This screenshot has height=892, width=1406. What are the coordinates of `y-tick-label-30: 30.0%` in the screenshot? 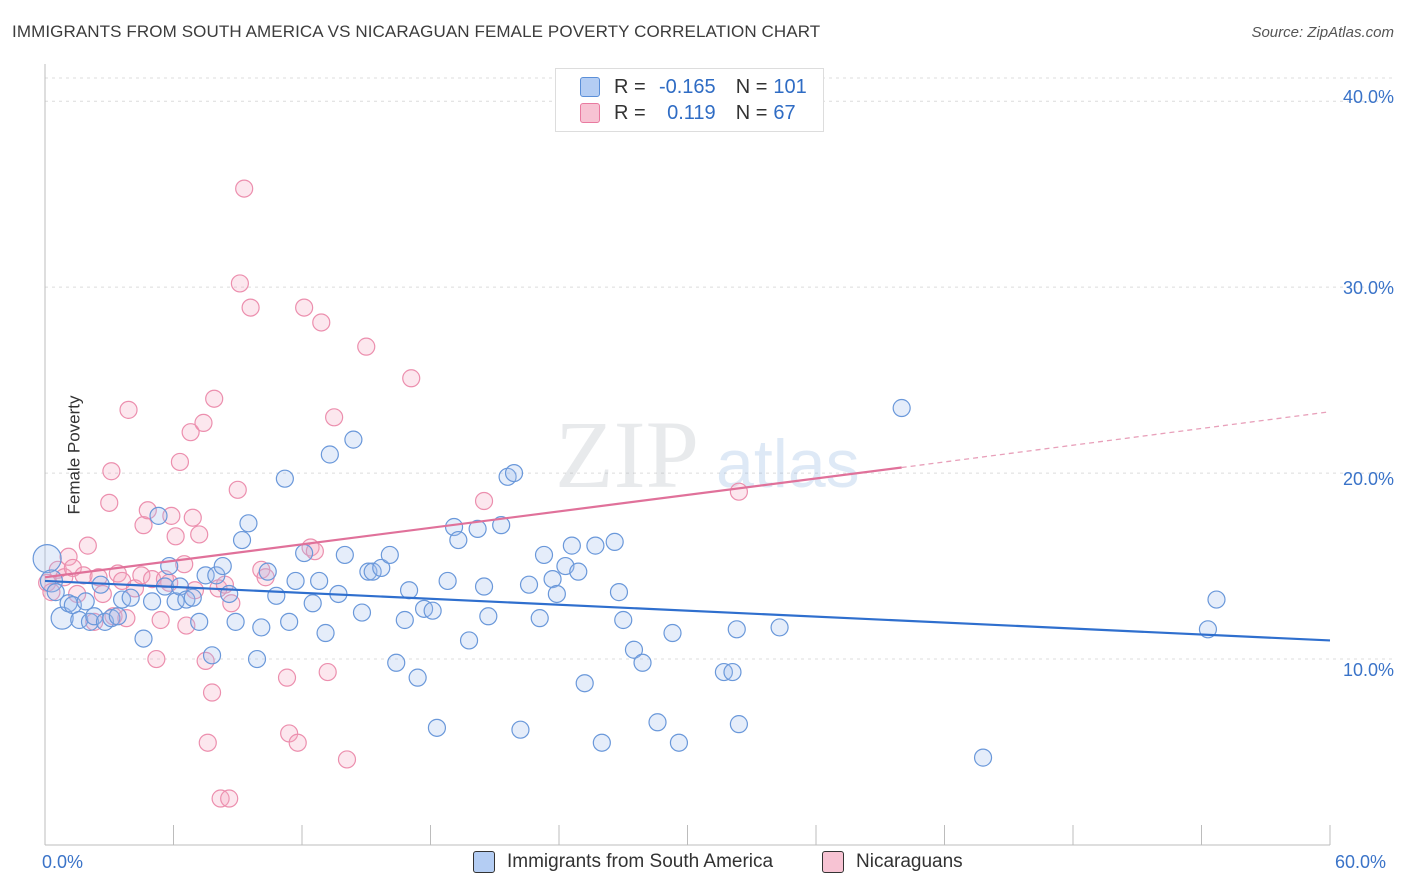 It's located at (1368, 288).